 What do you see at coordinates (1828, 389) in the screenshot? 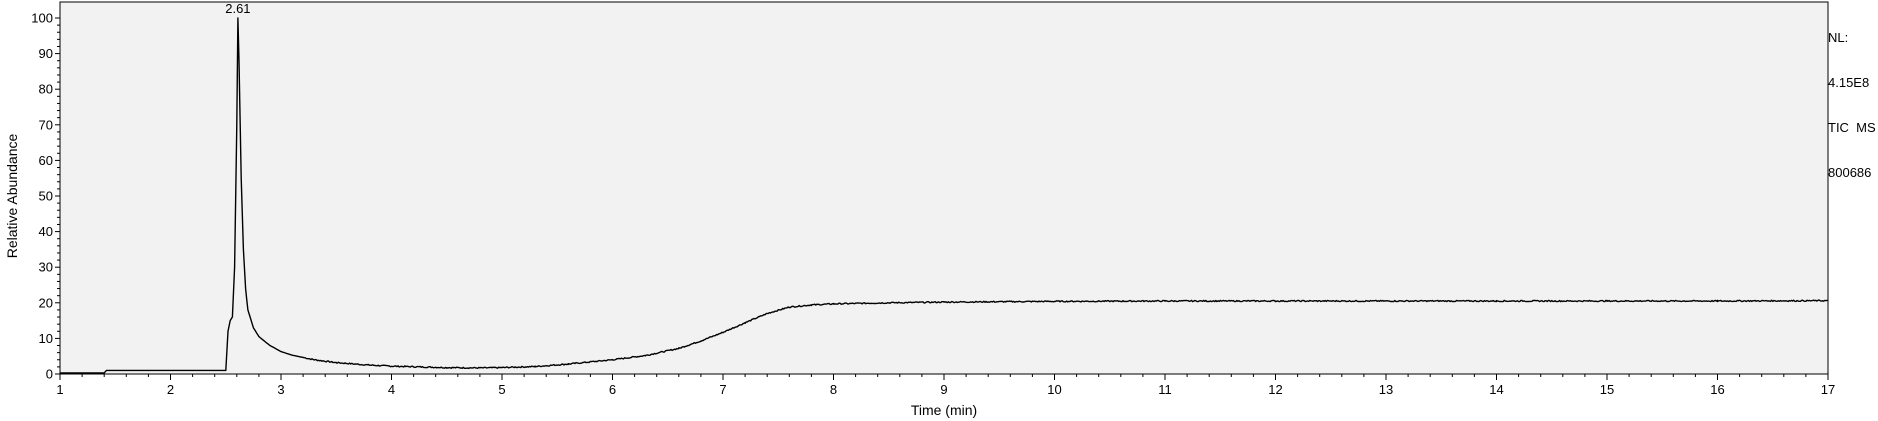
I see `x-tick-label: 17` at bounding box center [1828, 389].